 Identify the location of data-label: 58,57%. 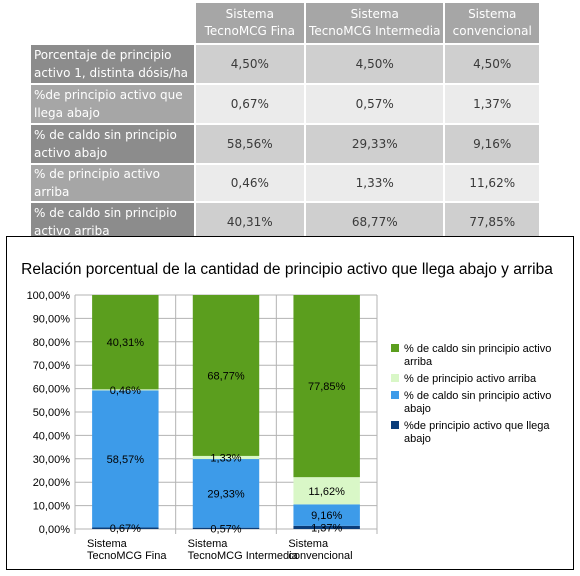
(126, 460).